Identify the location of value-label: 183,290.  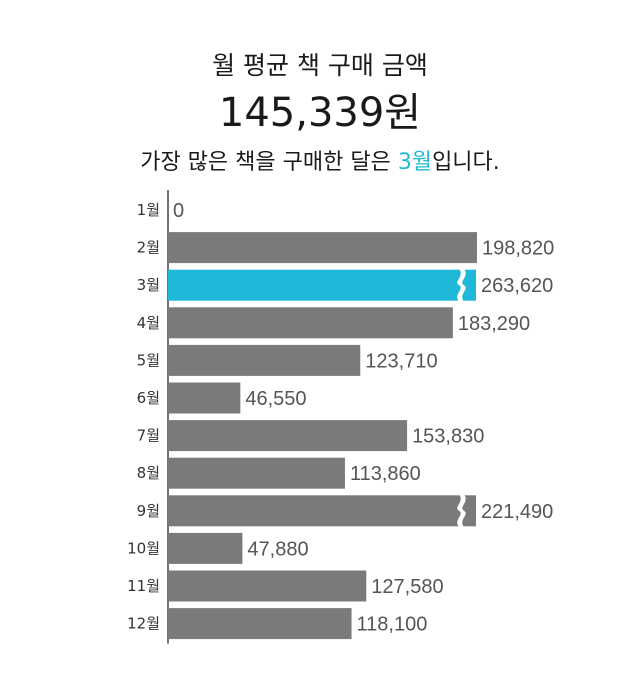
(494, 324).